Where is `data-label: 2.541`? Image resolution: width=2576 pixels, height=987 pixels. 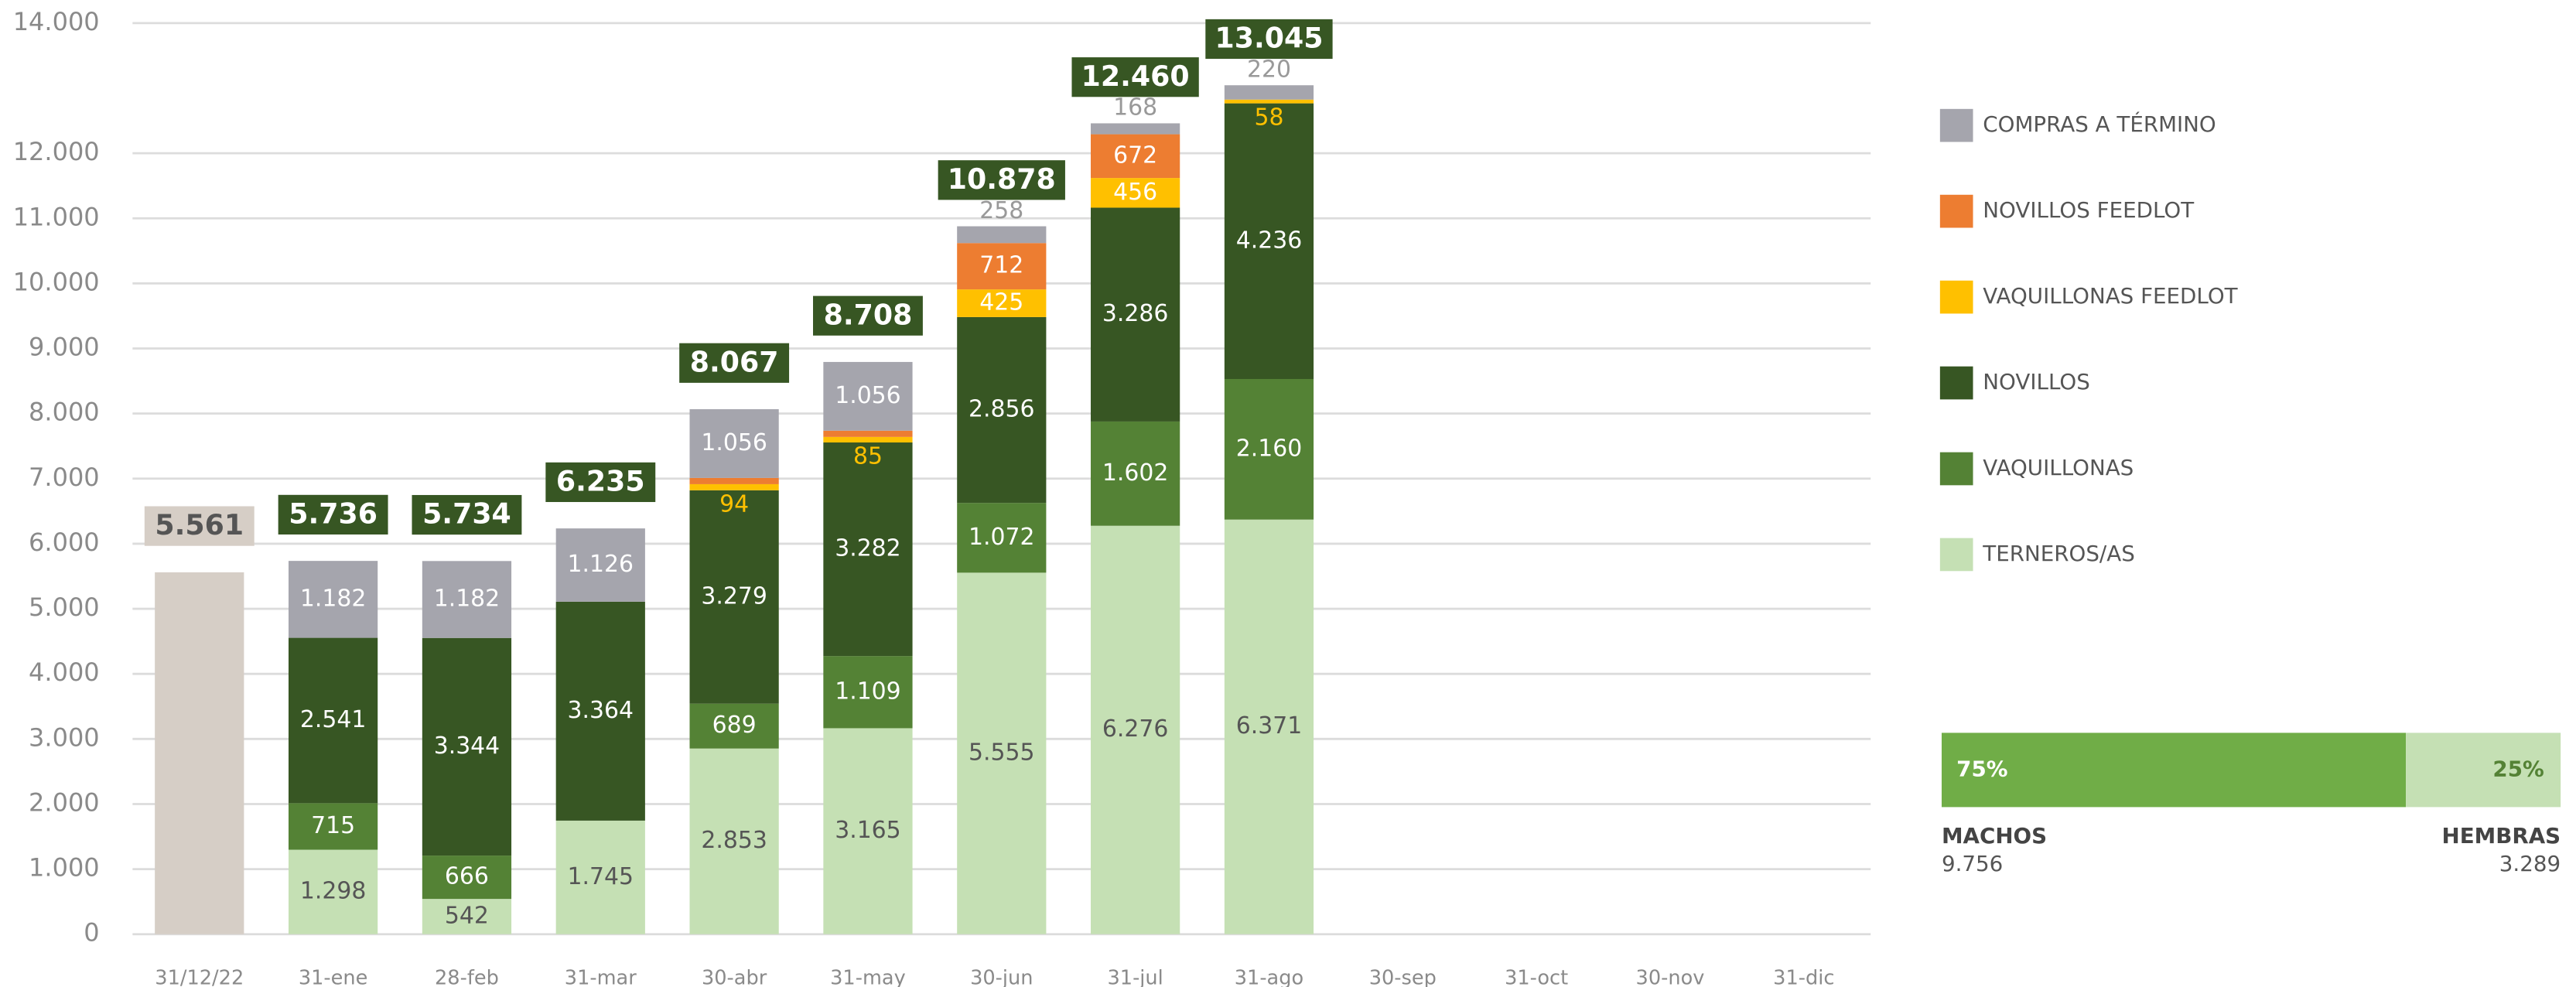
data-label: 2.541 is located at coordinates (333, 719).